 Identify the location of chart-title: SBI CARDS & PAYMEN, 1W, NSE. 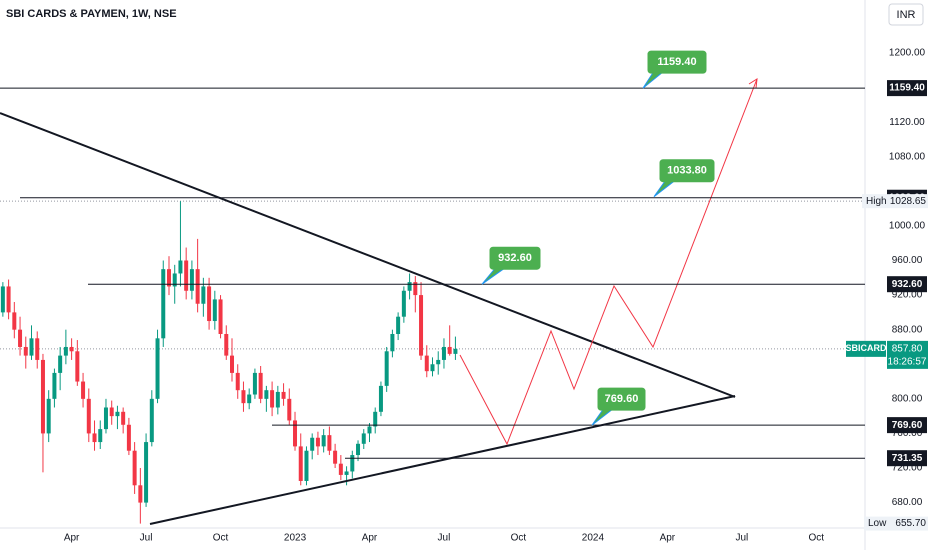
(91, 14).